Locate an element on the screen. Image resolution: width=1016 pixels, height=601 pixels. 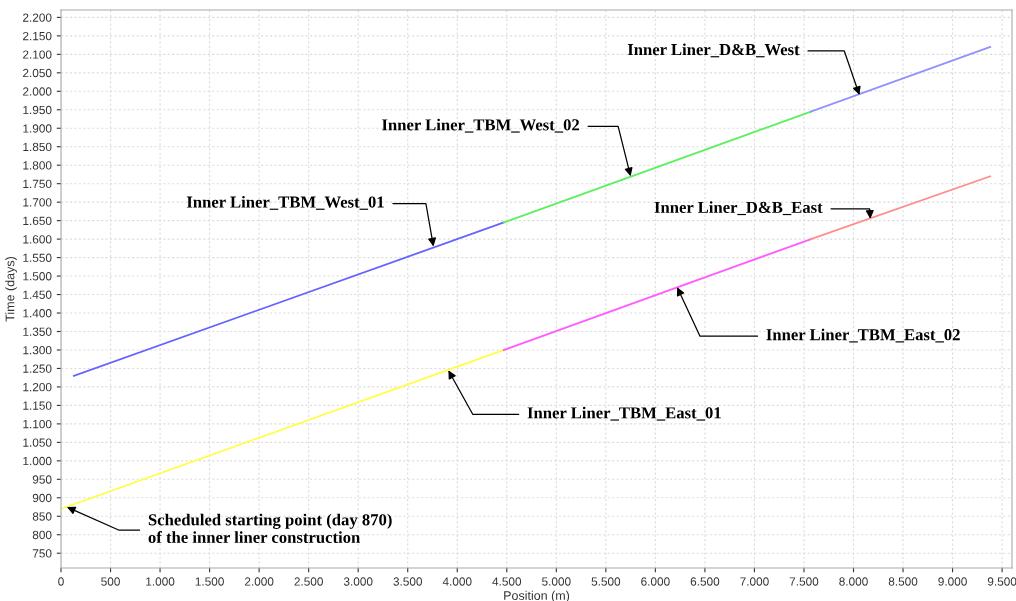
x-tick-label: 6.500 is located at coordinates (705, 581).